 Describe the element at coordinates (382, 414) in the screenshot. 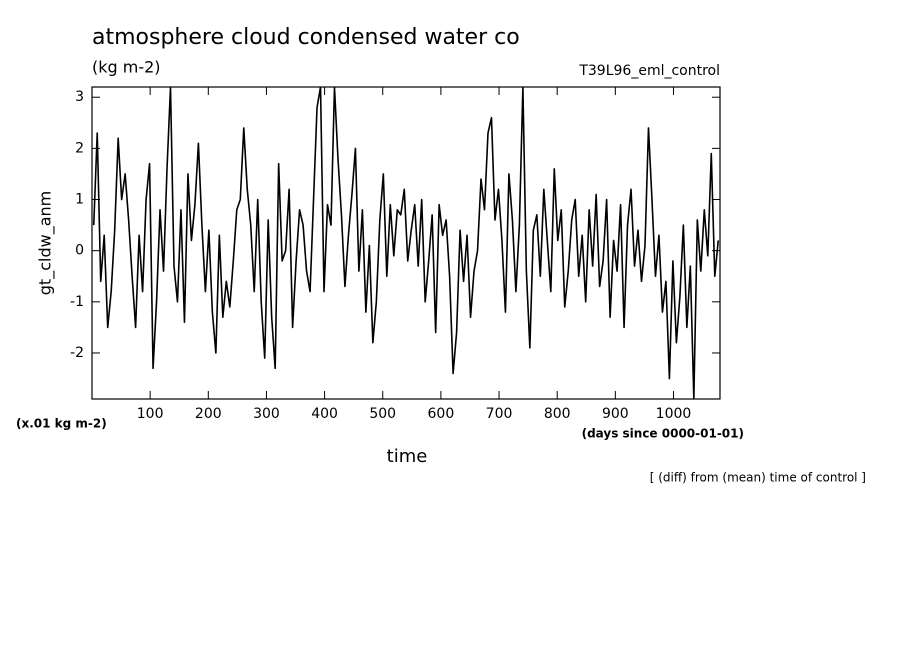

I see `x-tick-label: 500` at that location.